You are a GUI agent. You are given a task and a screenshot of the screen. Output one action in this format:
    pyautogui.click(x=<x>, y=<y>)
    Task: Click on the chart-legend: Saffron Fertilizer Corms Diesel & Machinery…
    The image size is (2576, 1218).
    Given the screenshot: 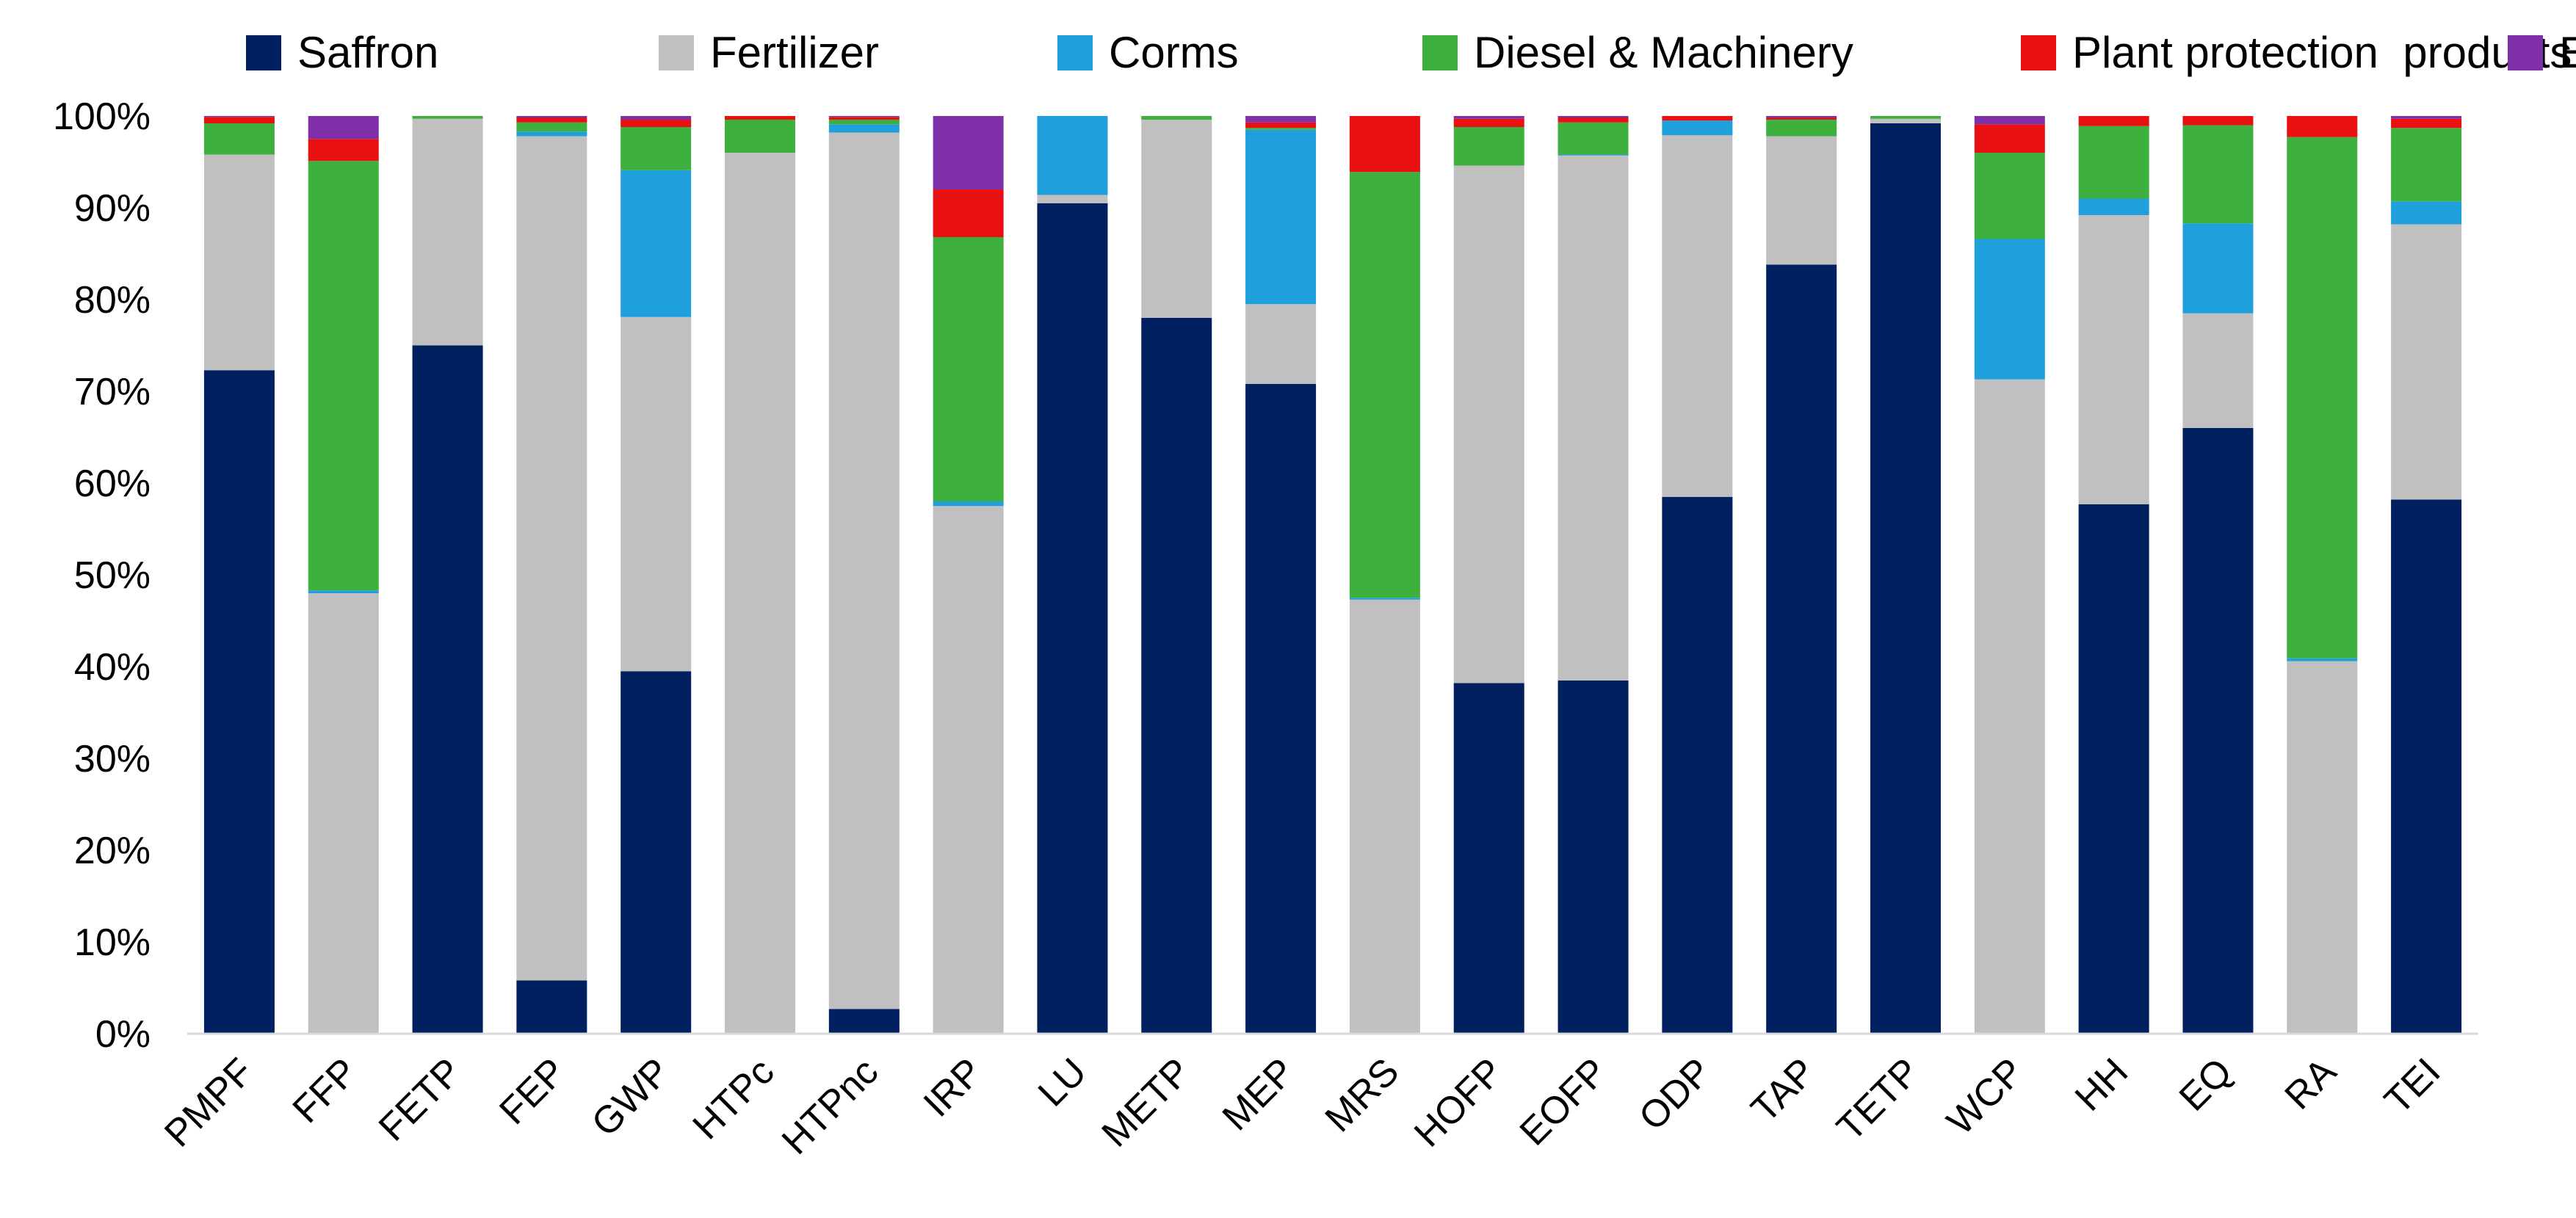 What is the action you would take?
    pyautogui.click(x=1411, y=52)
    